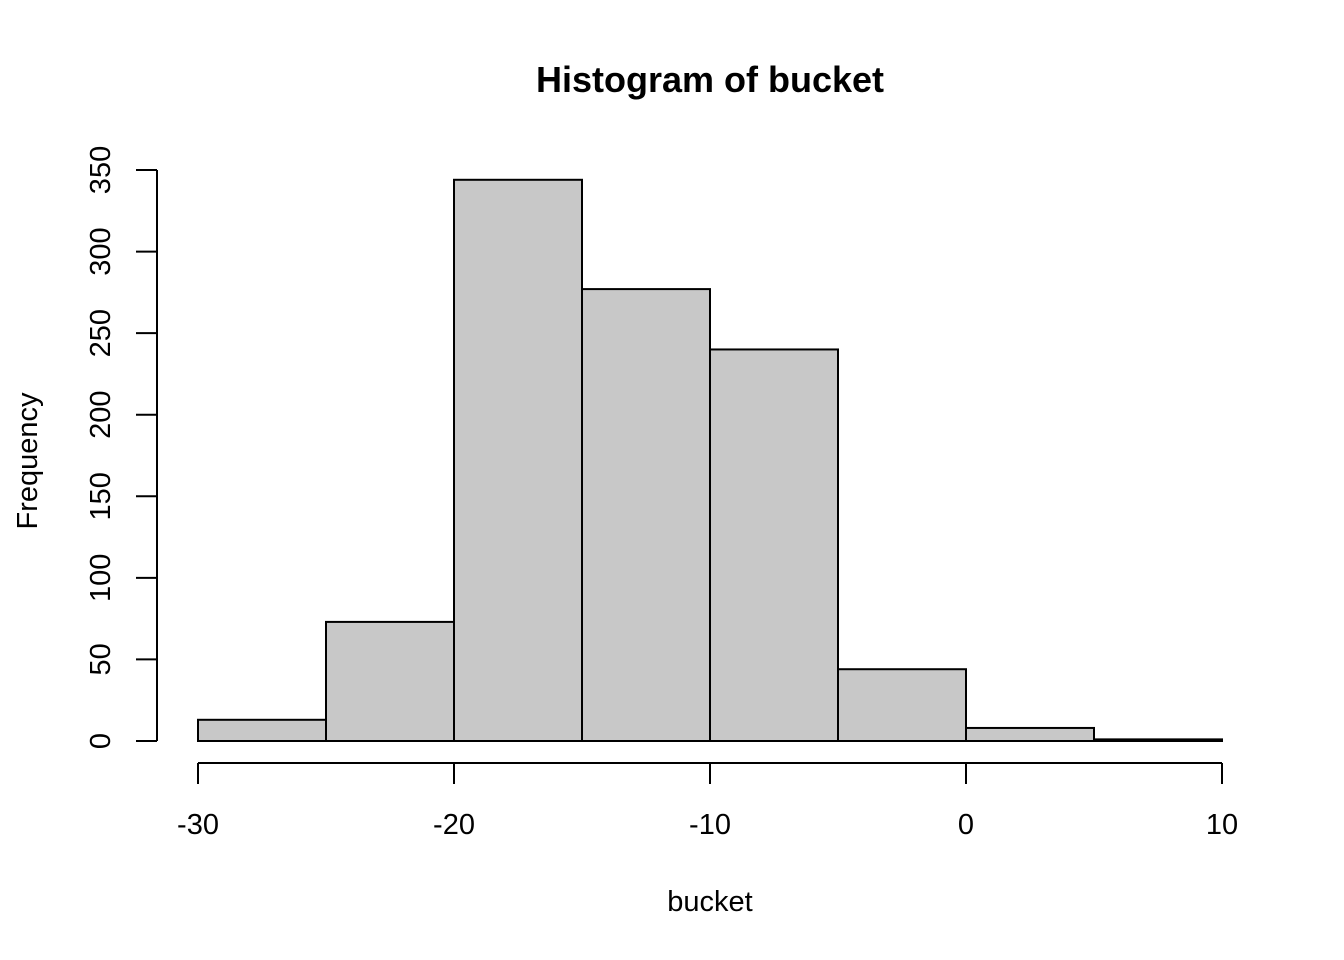 The height and width of the screenshot is (960, 1344). Describe the element at coordinates (28, 461) in the screenshot. I see `y-axis-label: Frequency` at that location.